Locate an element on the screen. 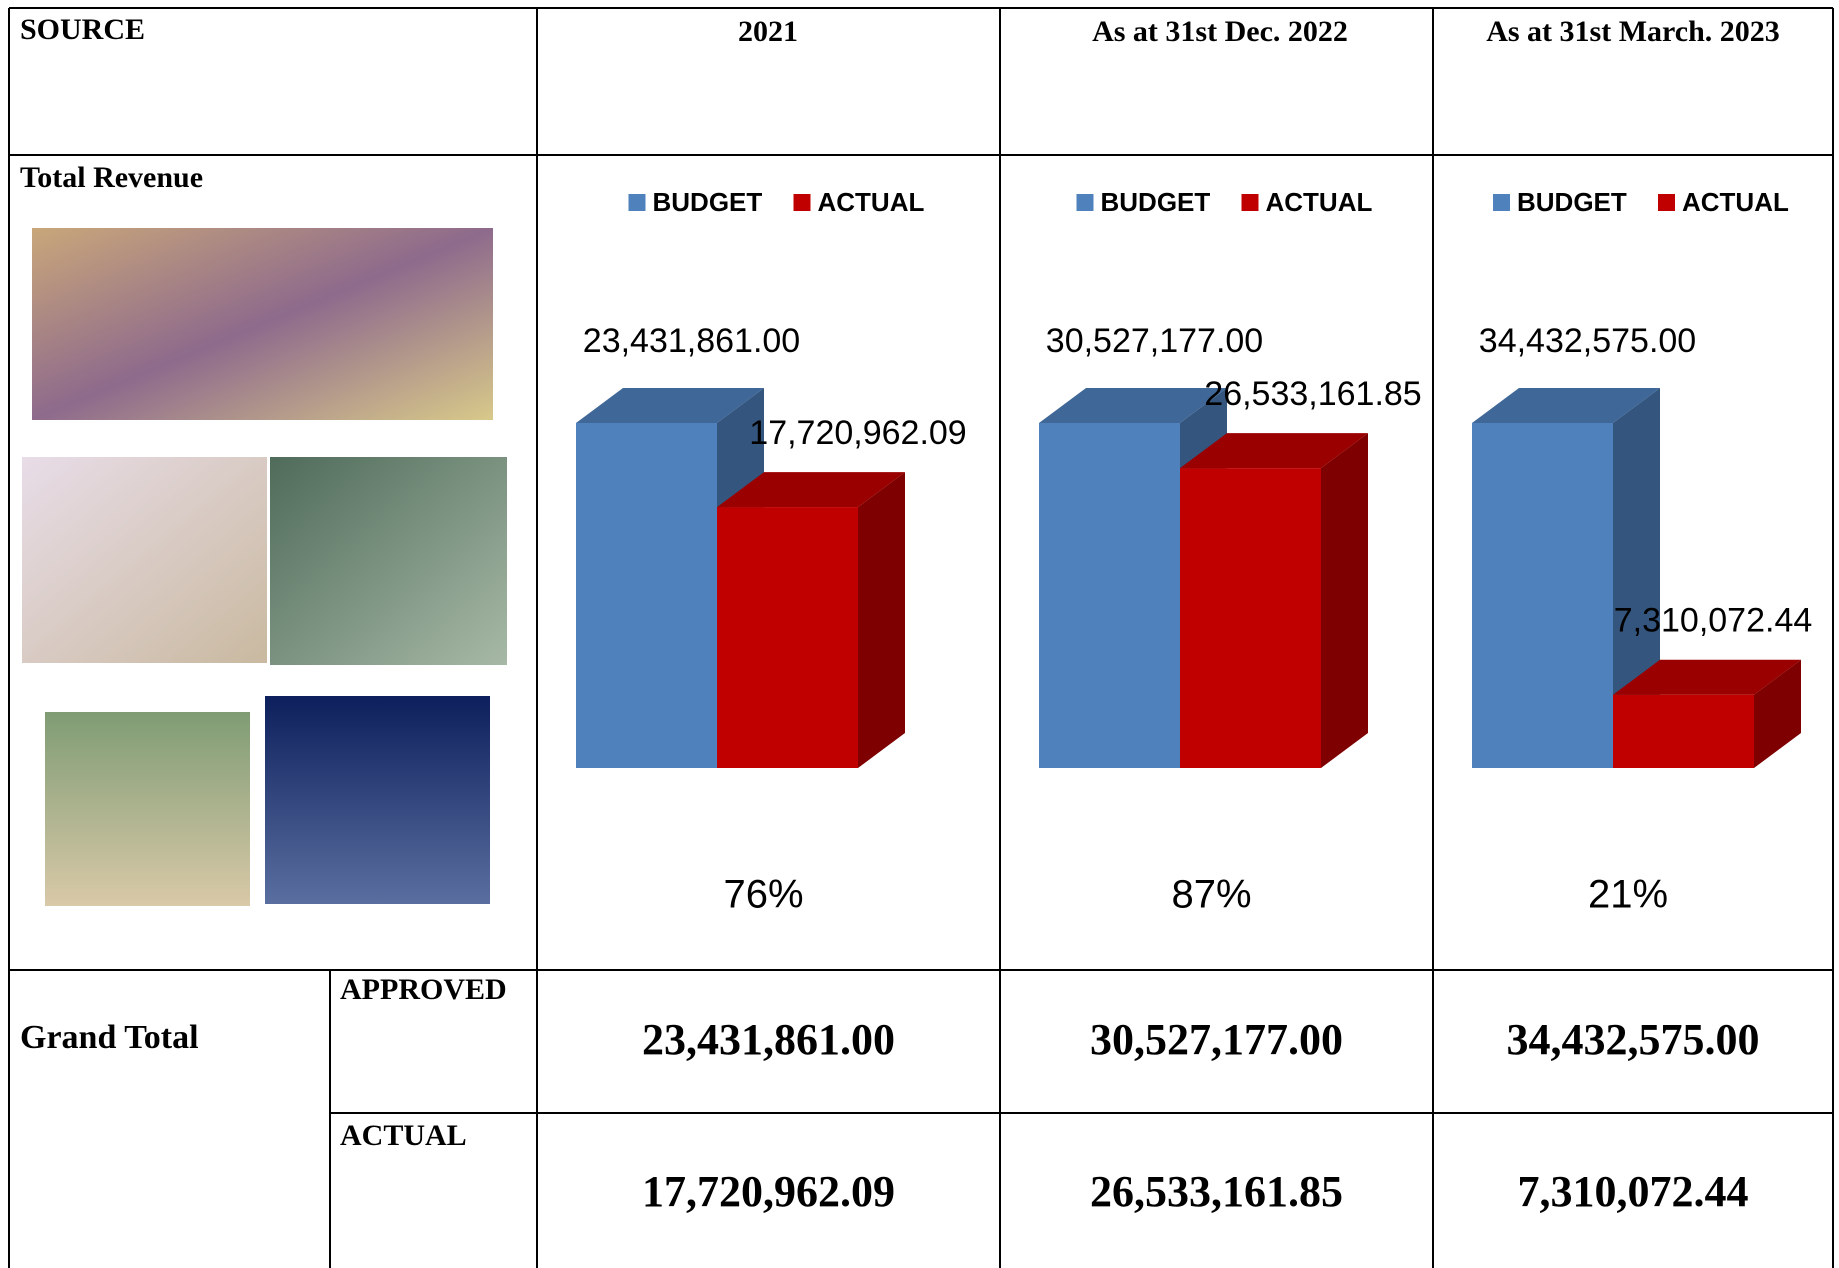 Image resolution: width=1839 pixels, height=1268 pixels. percentage: 76% is located at coordinates (763, 895).